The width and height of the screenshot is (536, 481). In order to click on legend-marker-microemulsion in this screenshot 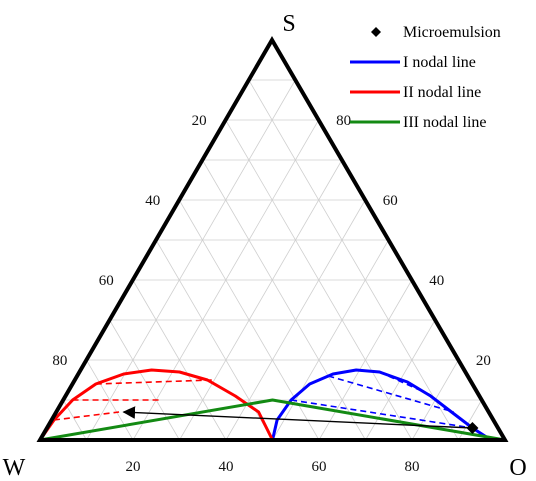, I will do `click(376, 32)`.